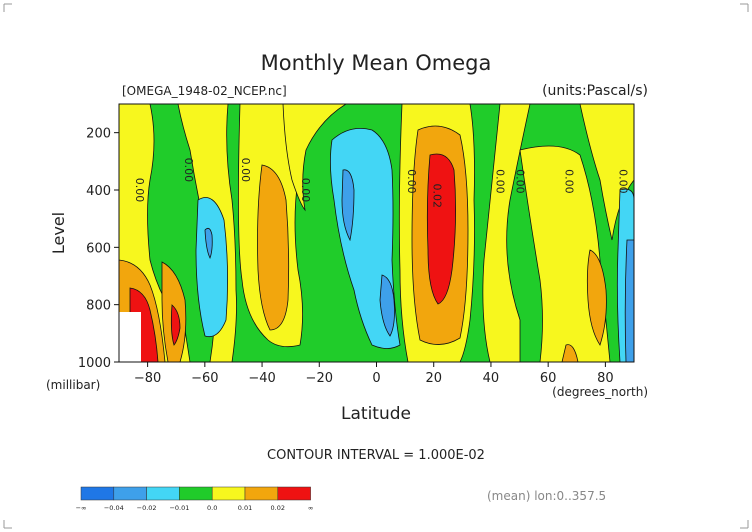  Describe the element at coordinates (98, 306) in the screenshot. I see `y-tick-label: 800` at that location.